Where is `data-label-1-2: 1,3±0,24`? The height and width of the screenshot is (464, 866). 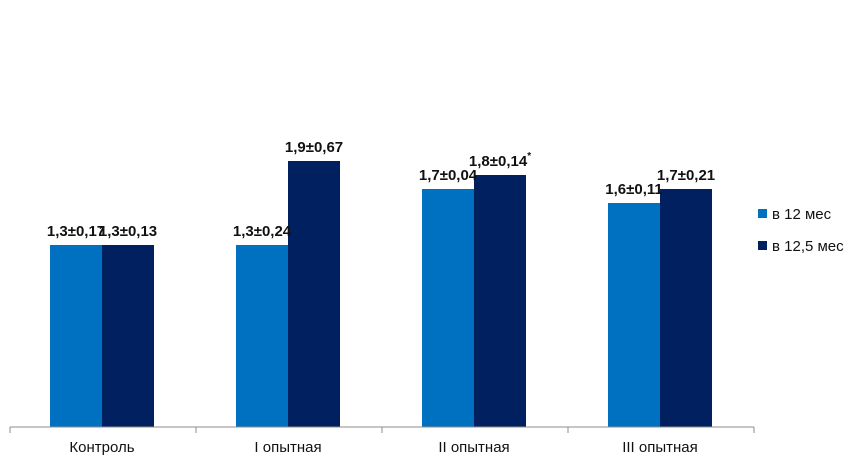
data-label-1-2: 1,3±0,24 is located at coordinates (262, 231).